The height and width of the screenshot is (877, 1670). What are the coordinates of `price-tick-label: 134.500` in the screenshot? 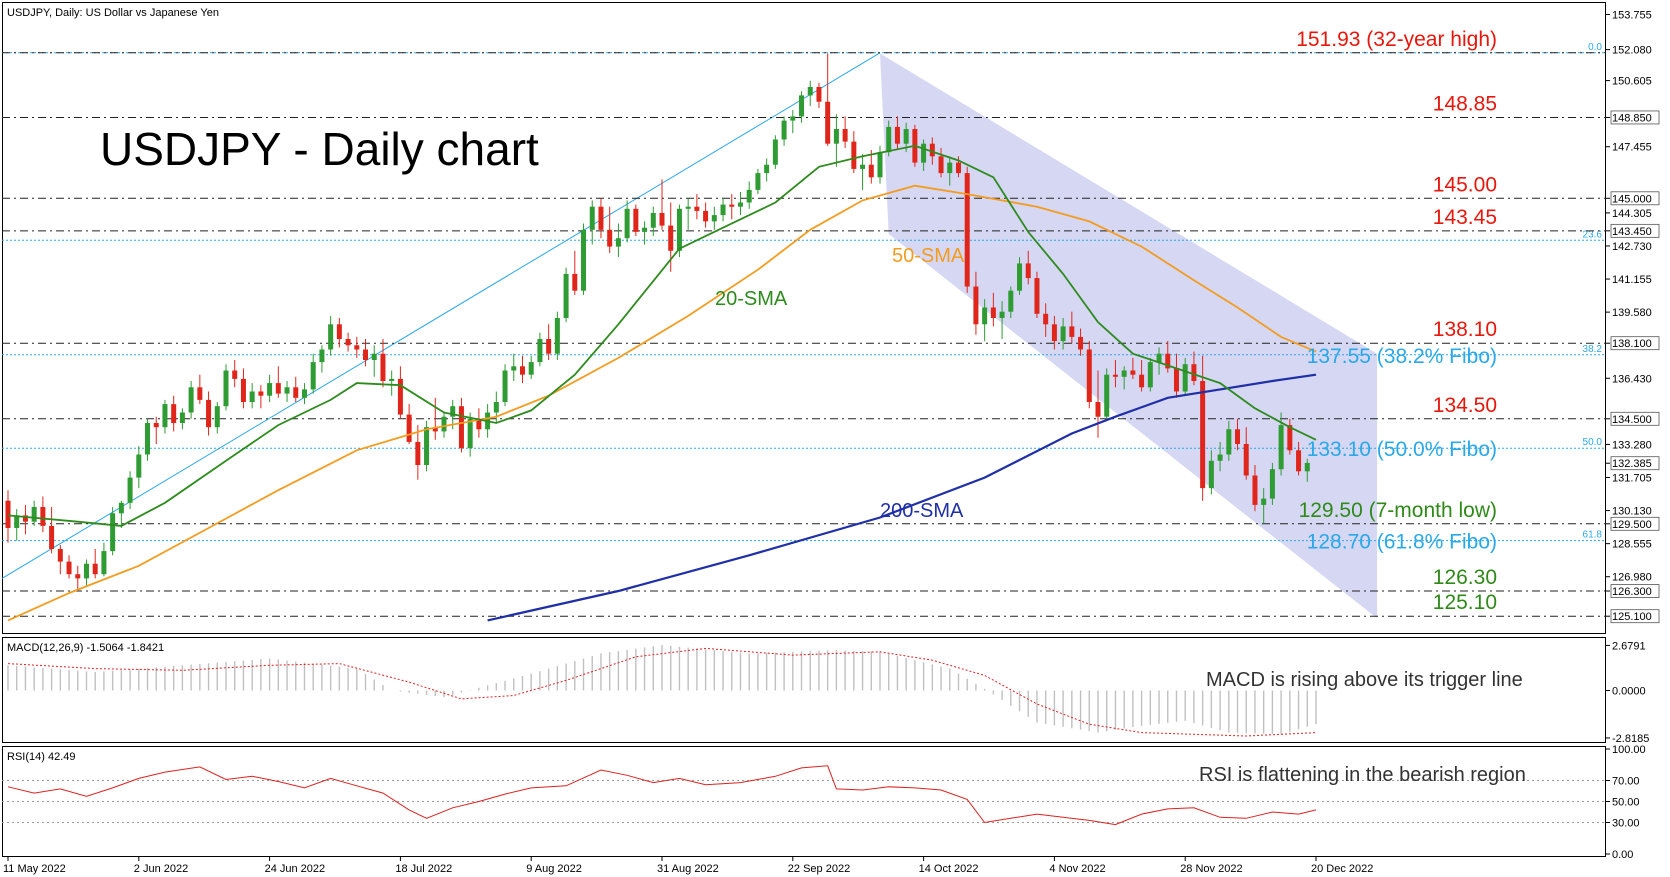 It's located at (1632, 420).